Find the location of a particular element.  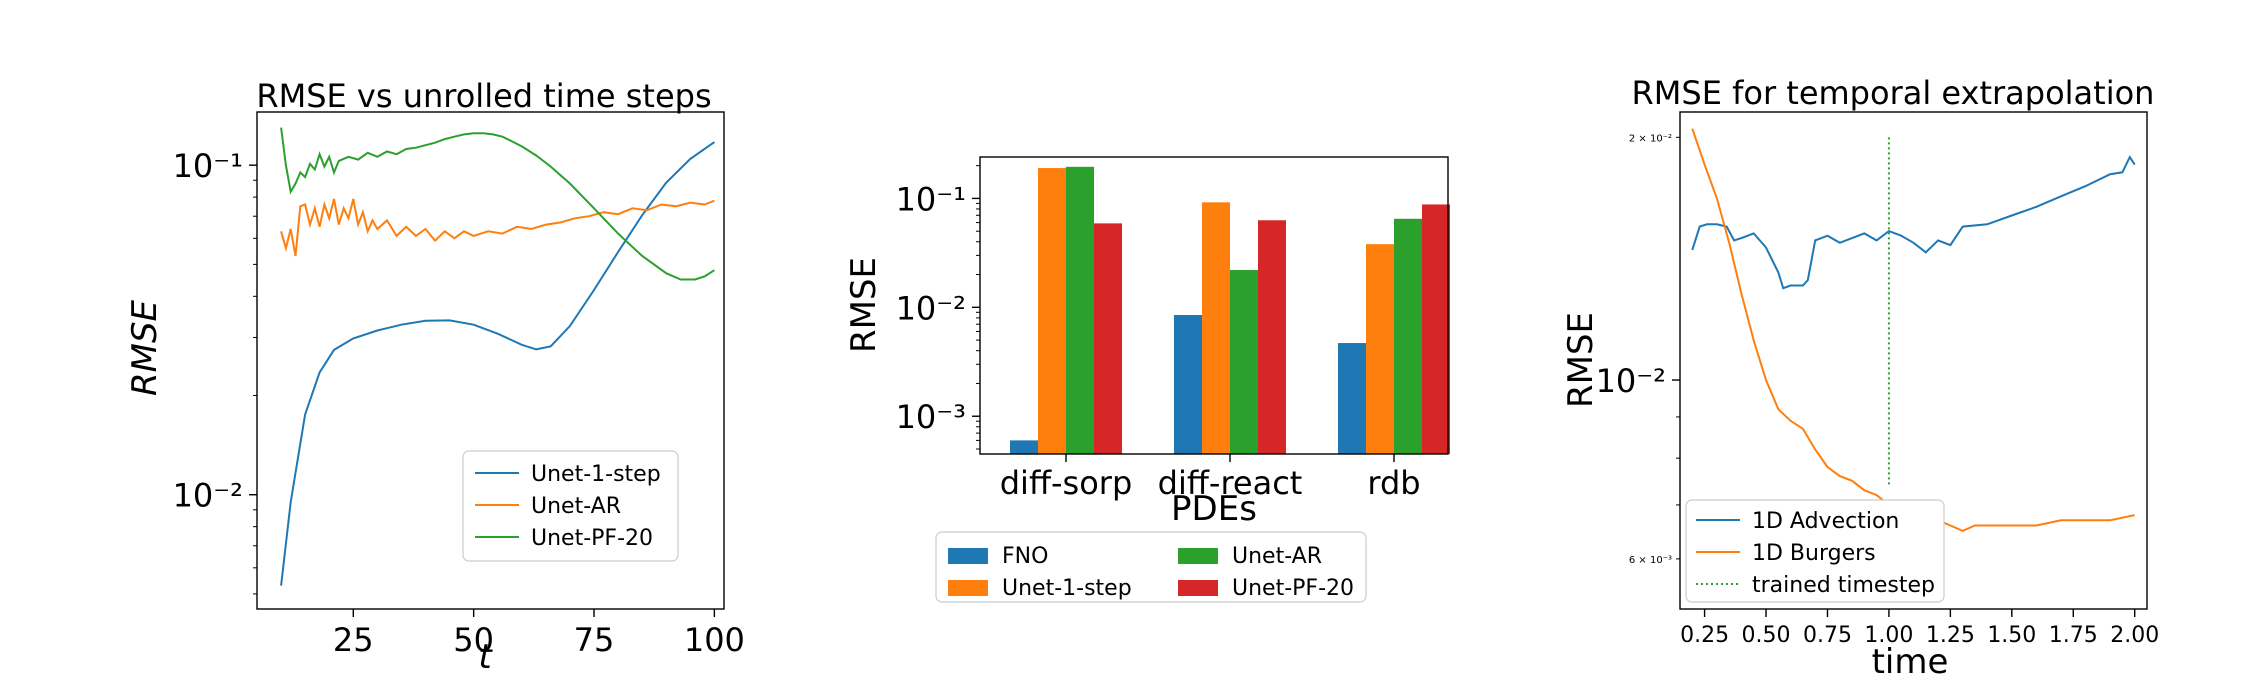

chart3-y-label: RMSE is located at coordinates (1581, 360).